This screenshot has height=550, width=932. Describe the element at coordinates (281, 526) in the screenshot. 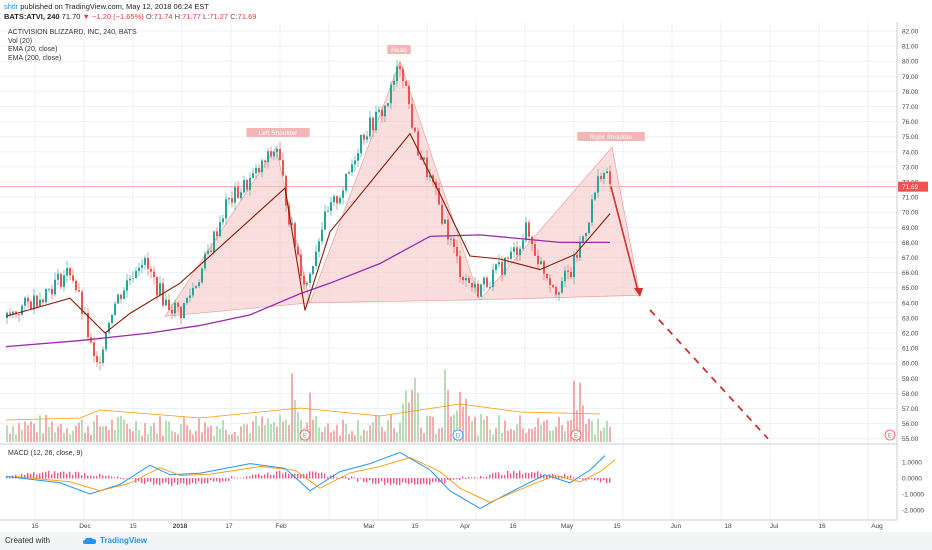

I see `time-tick-label: Feb` at that location.